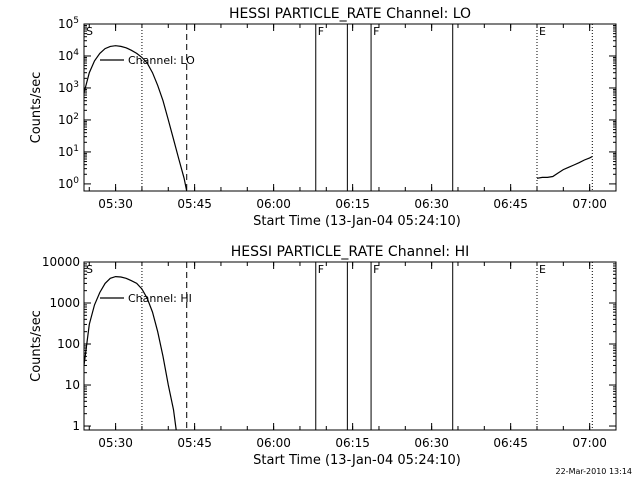 The width and height of the screenshot is (640, 484). Describe the element at coordinates (594, 471) in the screenshot. I see `generated-timestamp: 22-Mar-2010 13:14` at that location.